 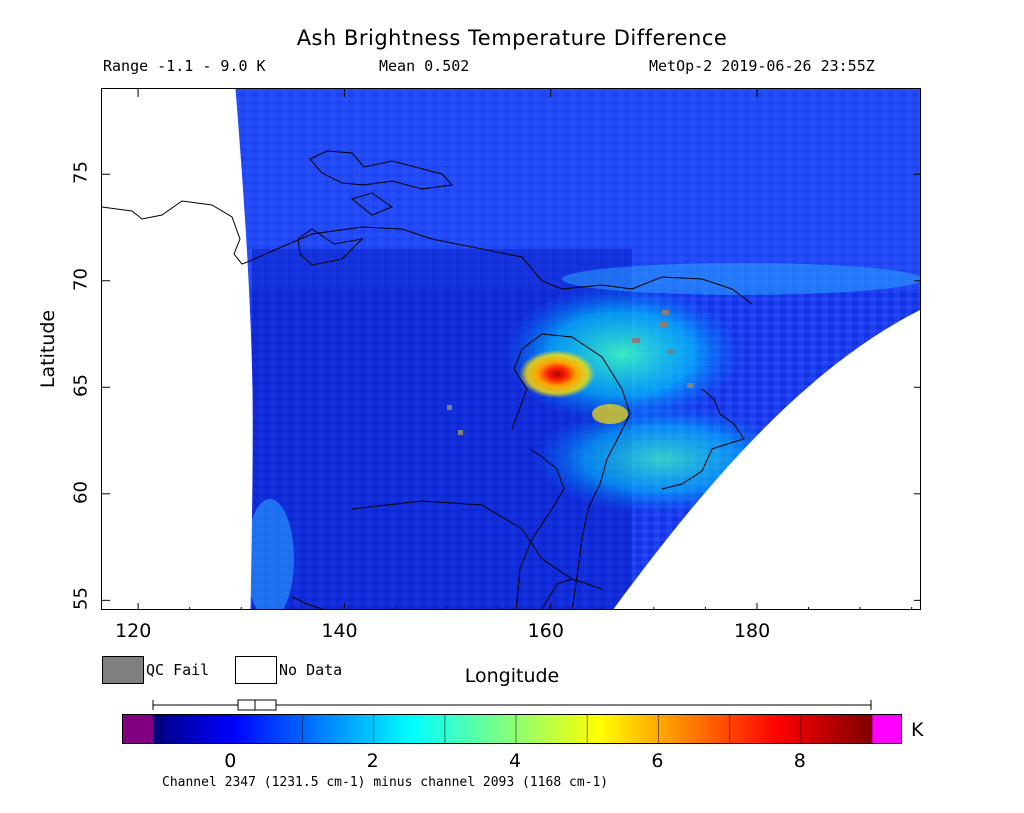 I want to click on y-tick-label: 60, so click(x=81, y=492).